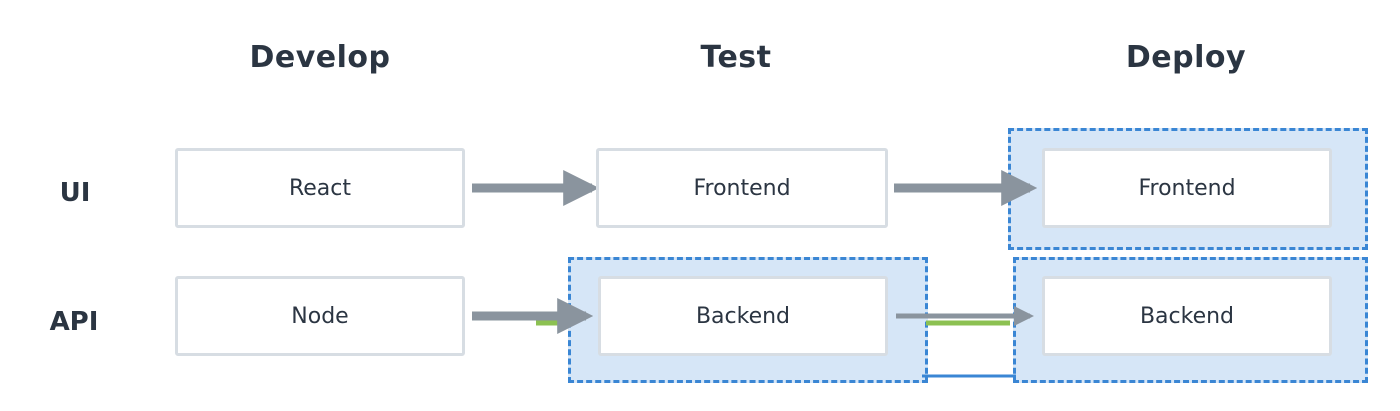  Describe the element at coordinates (743, 316) in the screenshot. I see `box-test-backend: Backend` at that location.